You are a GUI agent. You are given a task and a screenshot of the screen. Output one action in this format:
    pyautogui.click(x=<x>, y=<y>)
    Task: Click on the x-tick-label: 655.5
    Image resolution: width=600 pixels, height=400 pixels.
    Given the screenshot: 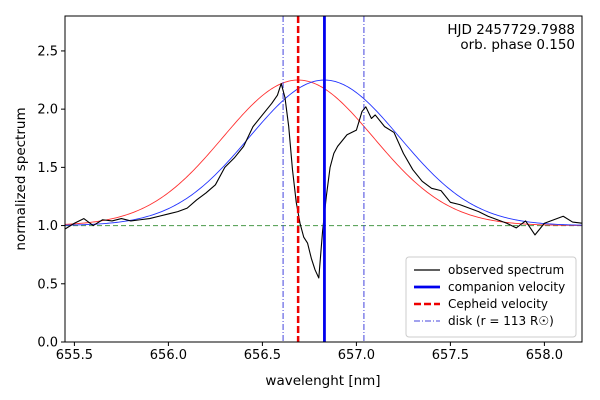 What is the action you would take?
    pyautogui.click(x=74, y=355)
    